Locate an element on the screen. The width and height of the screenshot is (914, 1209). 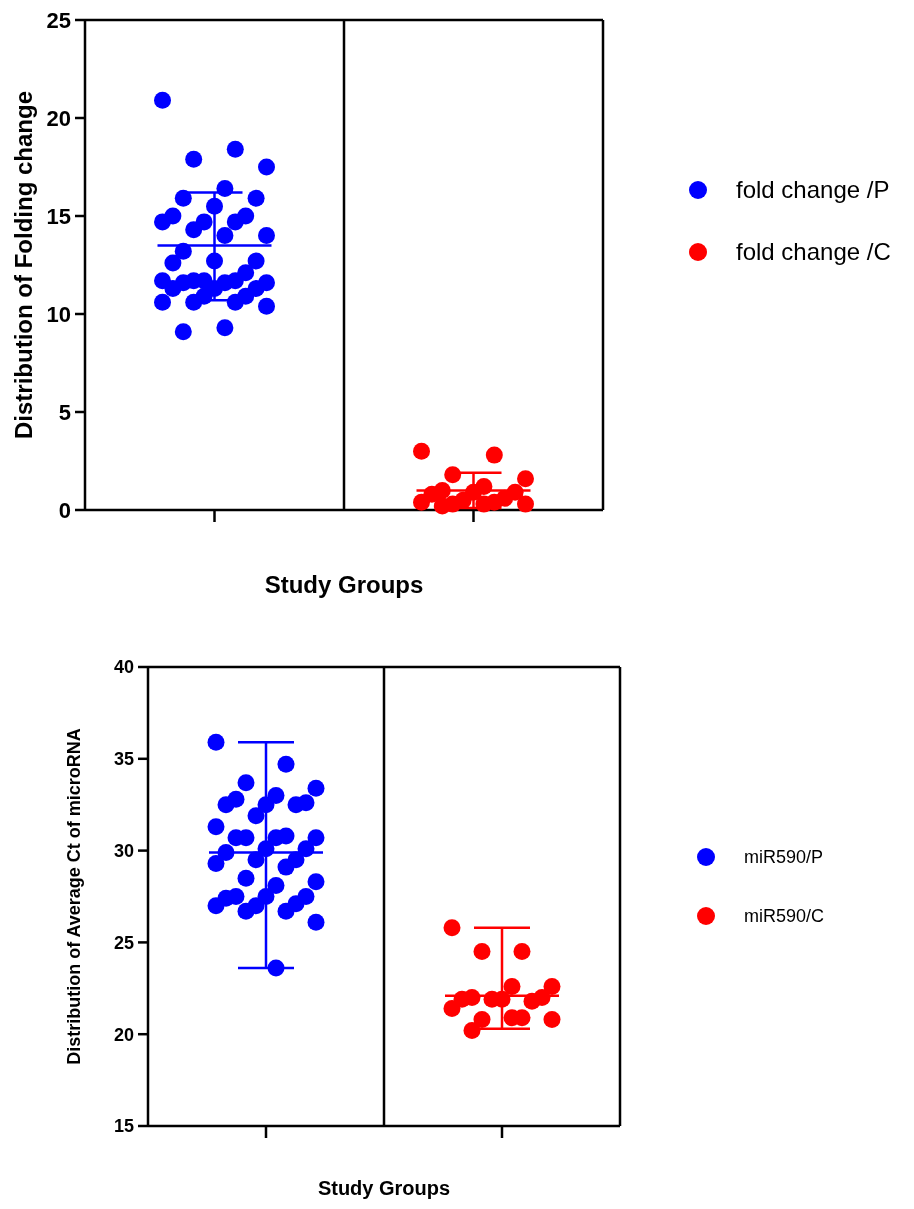
y-axis-title: Distribution of Folding change is located at coordinates (23, 265).